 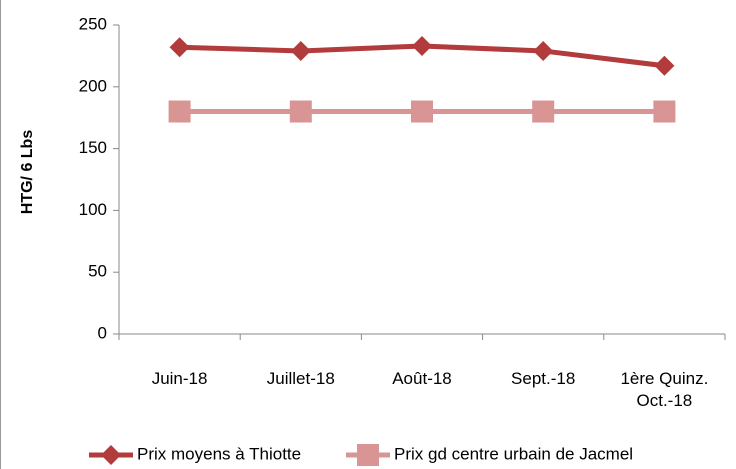 I want to click on legend-label: Prix moyens à Thiotte, so click(x=219, y=453).